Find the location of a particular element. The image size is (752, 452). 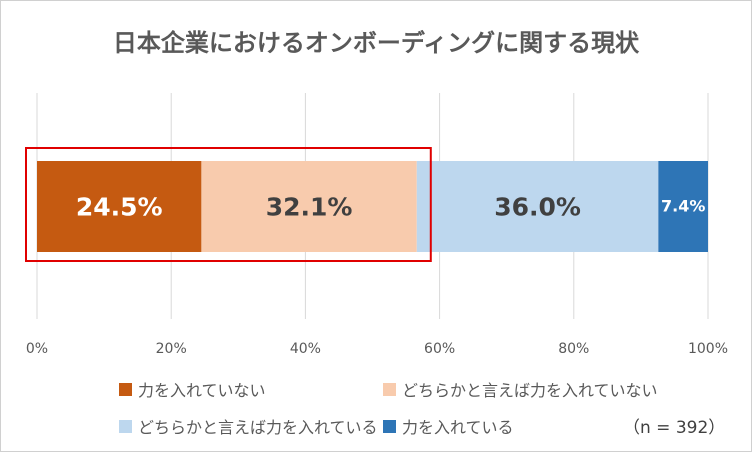

chart-title: 日本企業におけるオンボーディングに関する現状 is located at coordinates (376, 43).